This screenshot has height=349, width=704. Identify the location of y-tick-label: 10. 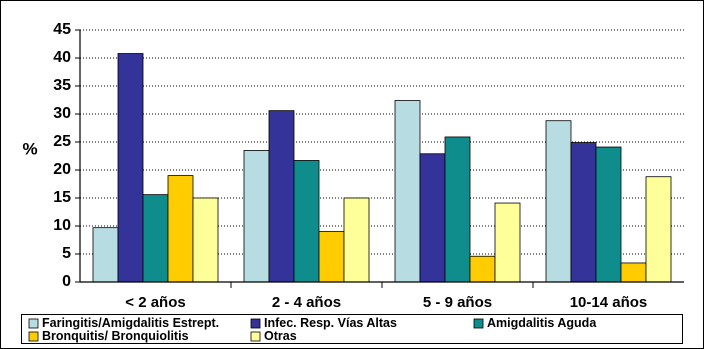
(62, 225).